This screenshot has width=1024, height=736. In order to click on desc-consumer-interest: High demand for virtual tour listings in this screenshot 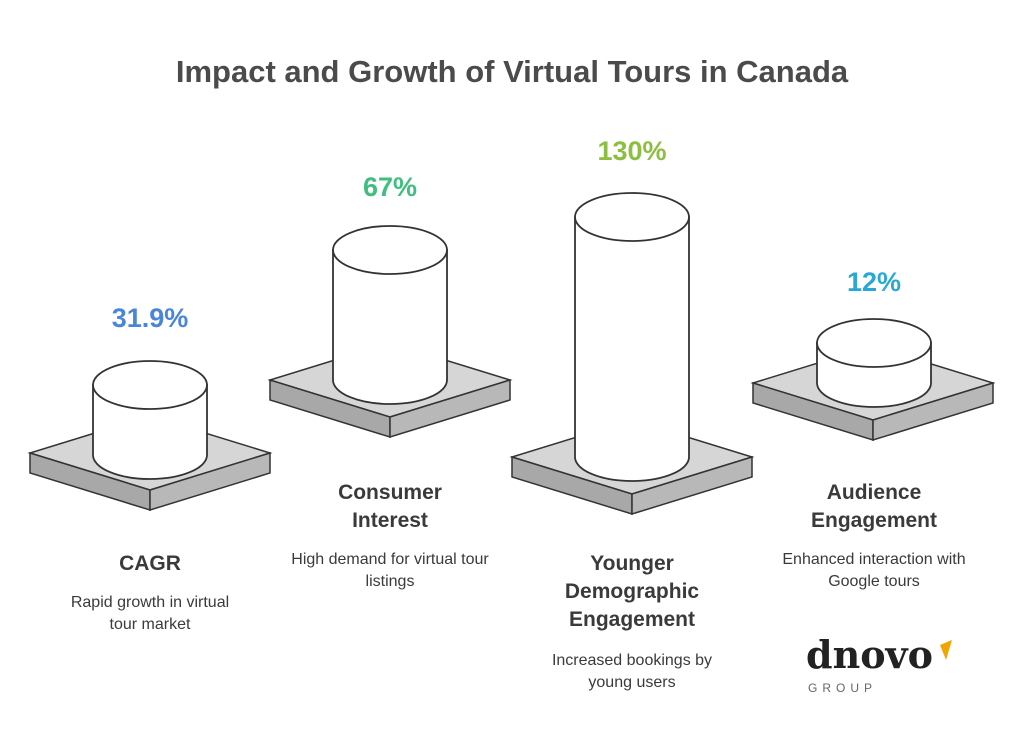, I will do `click(390, 570)`.